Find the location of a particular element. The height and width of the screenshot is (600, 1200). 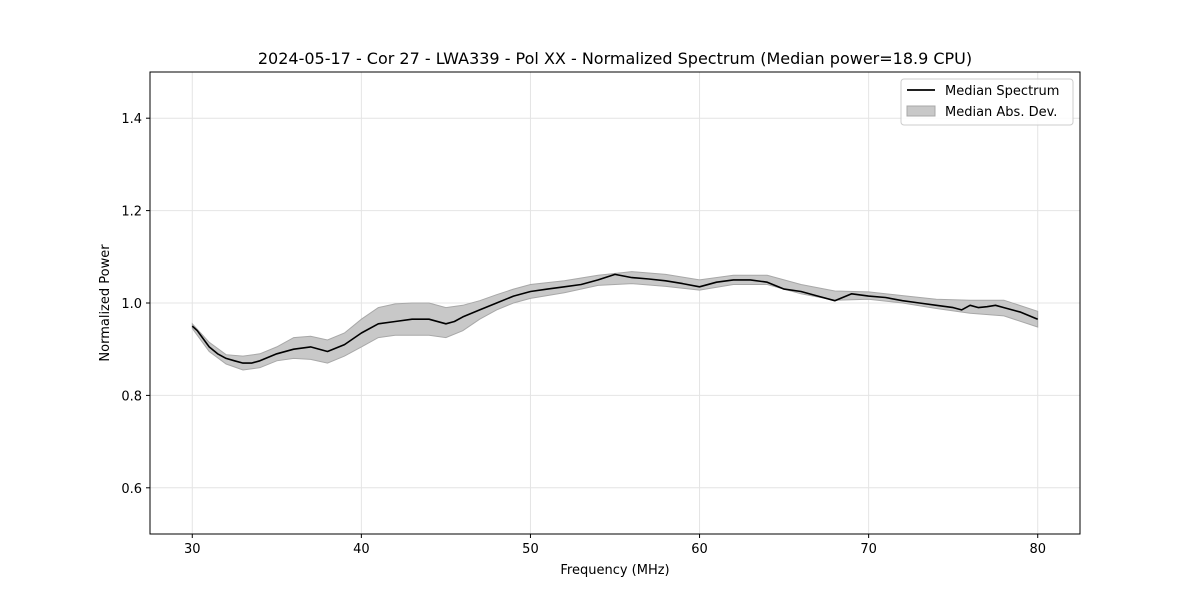

median-line-layer is located at coordinates (615, 318).